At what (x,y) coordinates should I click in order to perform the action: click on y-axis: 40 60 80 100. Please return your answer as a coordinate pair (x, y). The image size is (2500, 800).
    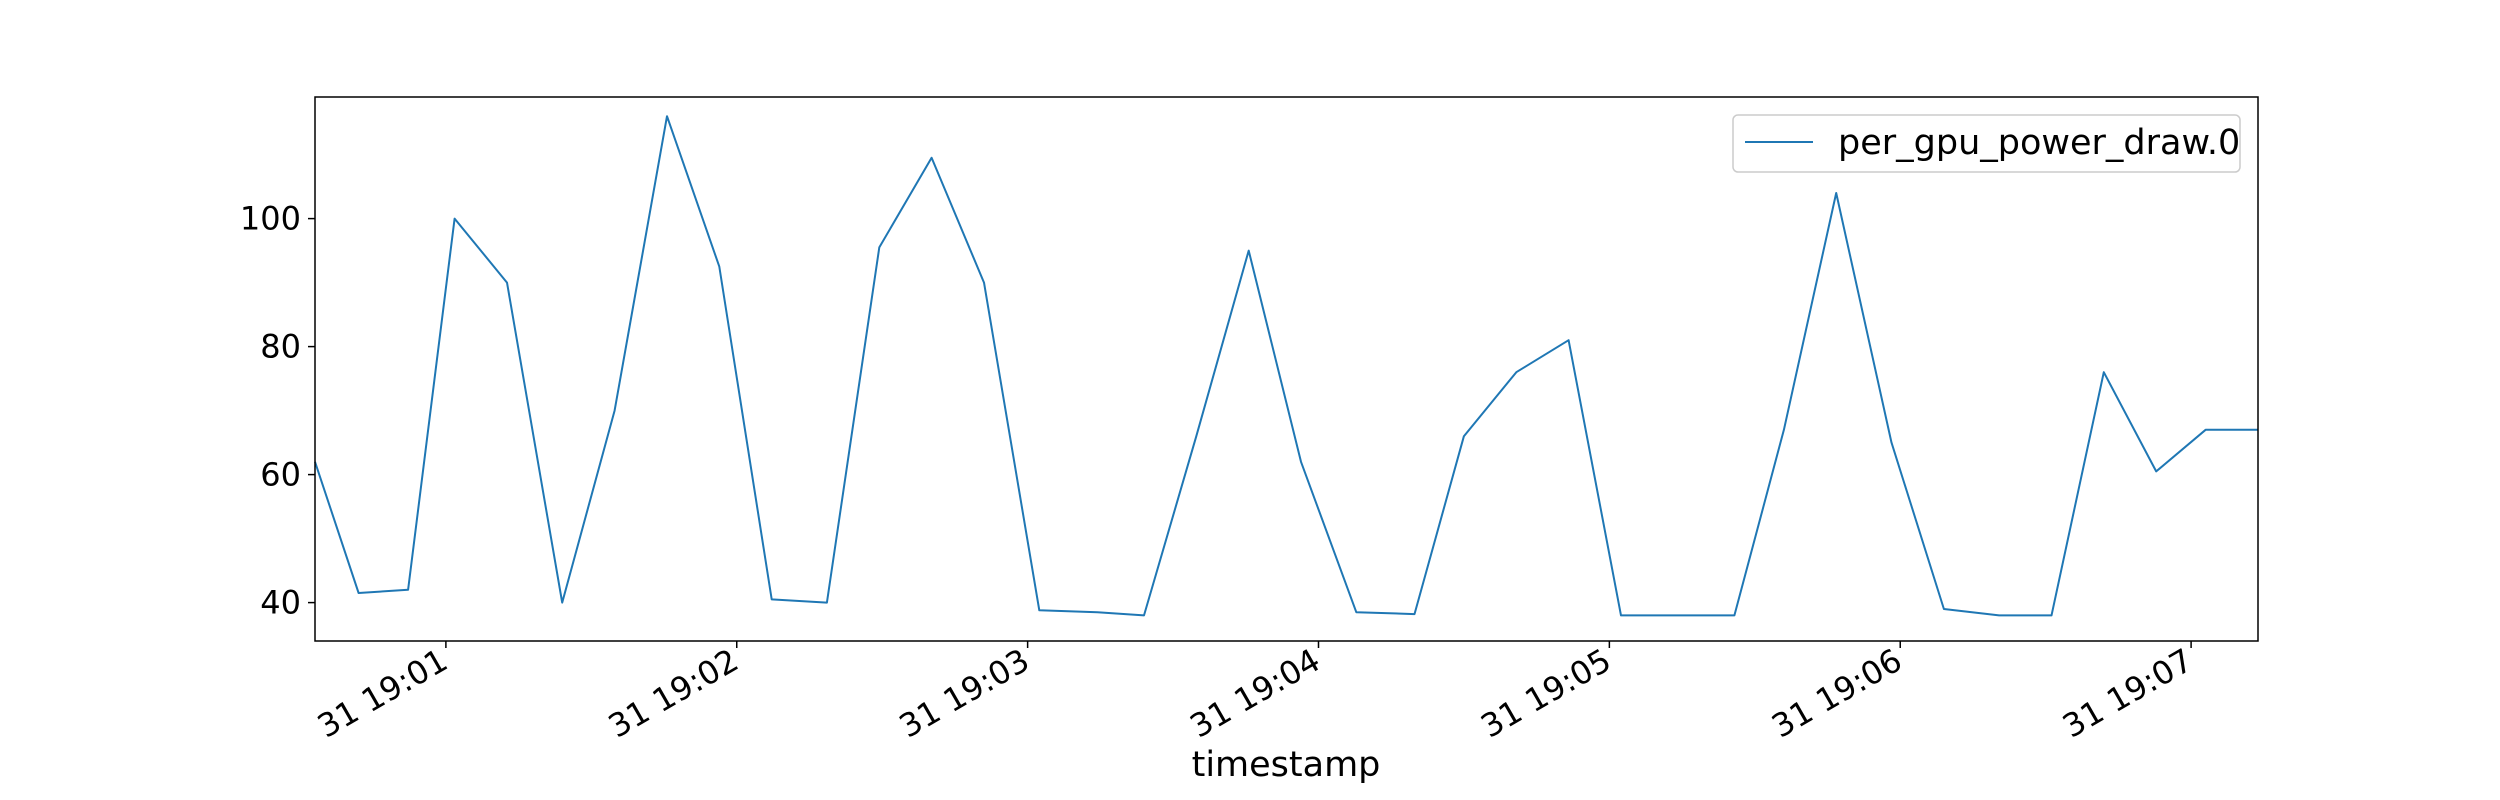
    Looking at the image, I should click on (277, 411).